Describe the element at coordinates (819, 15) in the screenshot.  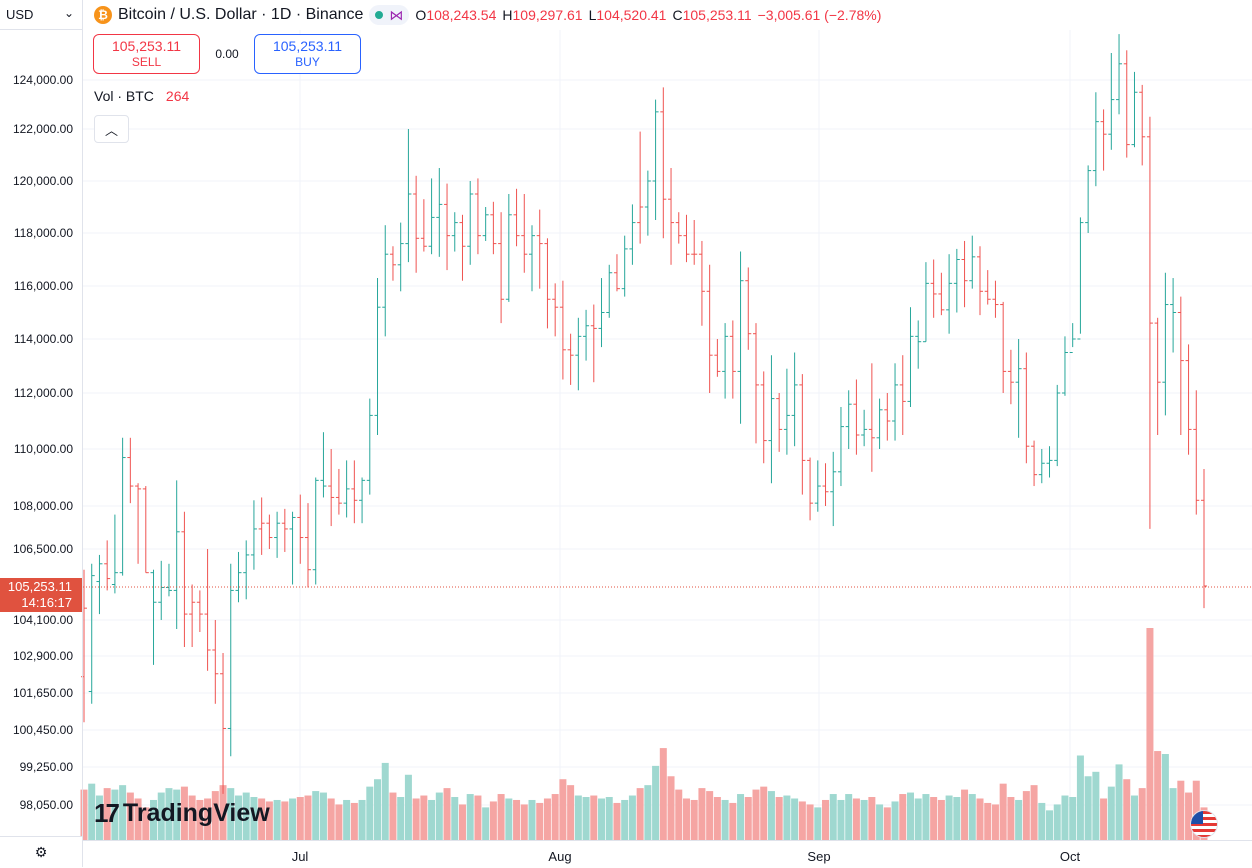
I see `price-change: −3,005.61 (−2.78%)` at that location.